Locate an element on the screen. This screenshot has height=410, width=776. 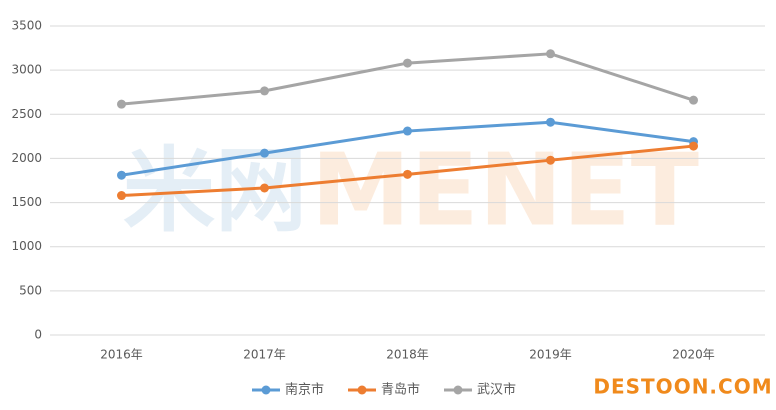
legend-label: 青岛市 is located at coordinates (400, 390).